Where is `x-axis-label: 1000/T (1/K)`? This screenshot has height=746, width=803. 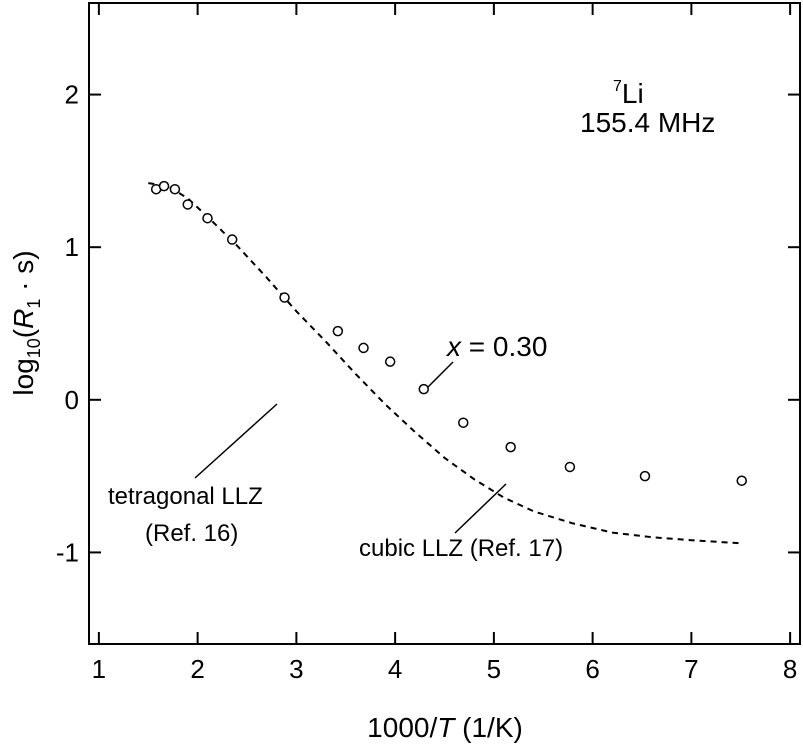
x-axis-label: 1000/T (1/K) is located at coordinates (445, 727).